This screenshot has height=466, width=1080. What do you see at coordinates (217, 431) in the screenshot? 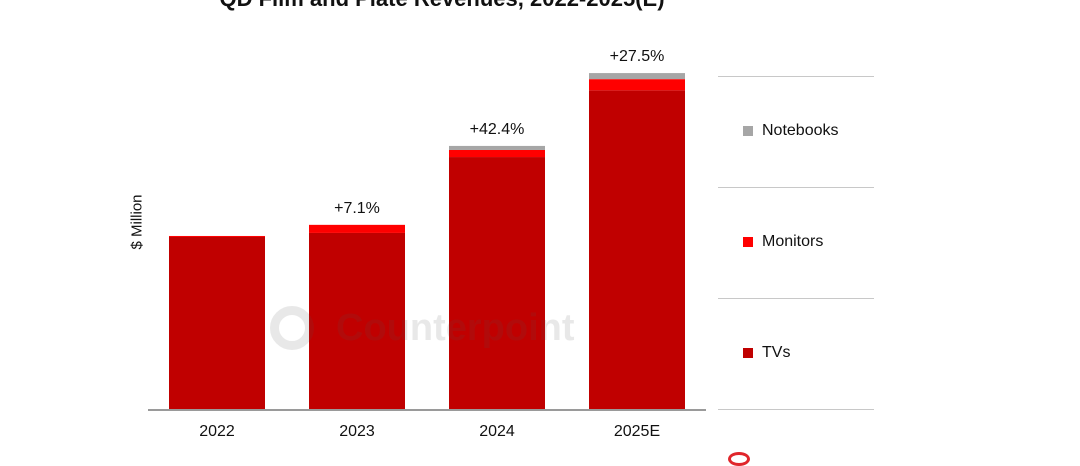
I see `x-tick-label: 2022` at bounding box center [217, 431].